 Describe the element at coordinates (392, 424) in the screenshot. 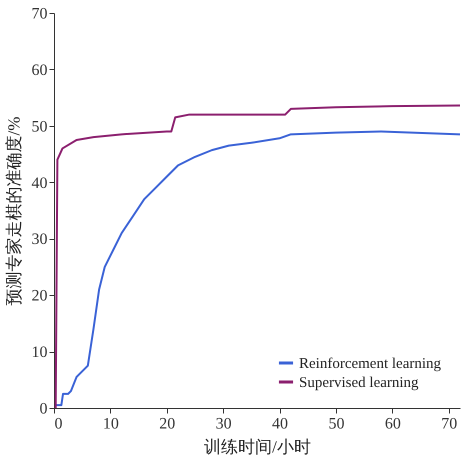

I see `x-tick-label: 60` at that location.